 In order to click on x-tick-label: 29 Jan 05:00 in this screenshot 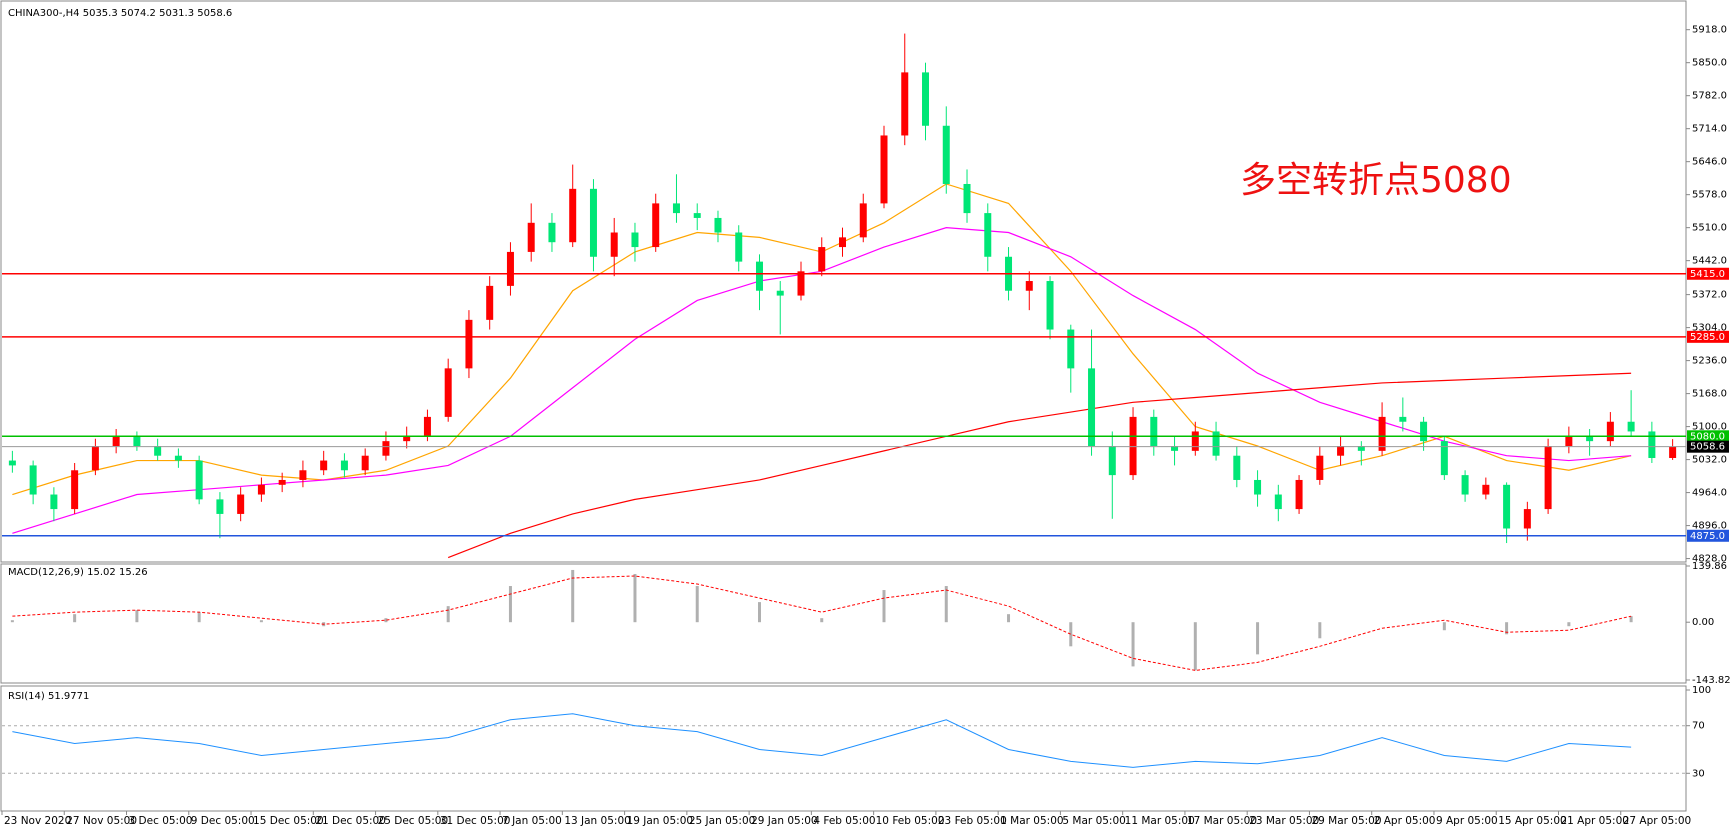, I will do `click(784, 821)`.